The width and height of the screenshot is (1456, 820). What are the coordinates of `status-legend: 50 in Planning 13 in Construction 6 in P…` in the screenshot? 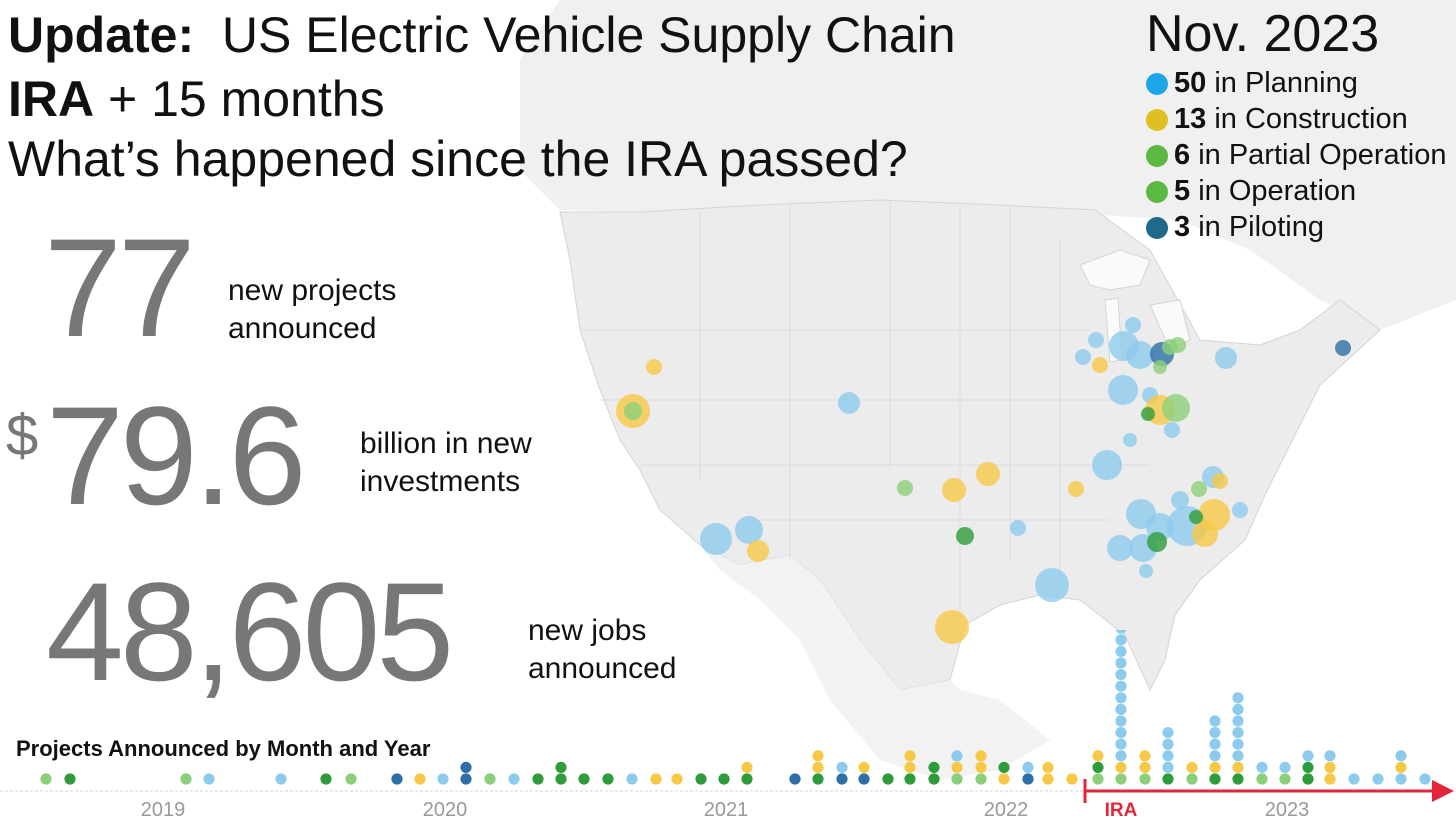 It's located at (1296, 158).